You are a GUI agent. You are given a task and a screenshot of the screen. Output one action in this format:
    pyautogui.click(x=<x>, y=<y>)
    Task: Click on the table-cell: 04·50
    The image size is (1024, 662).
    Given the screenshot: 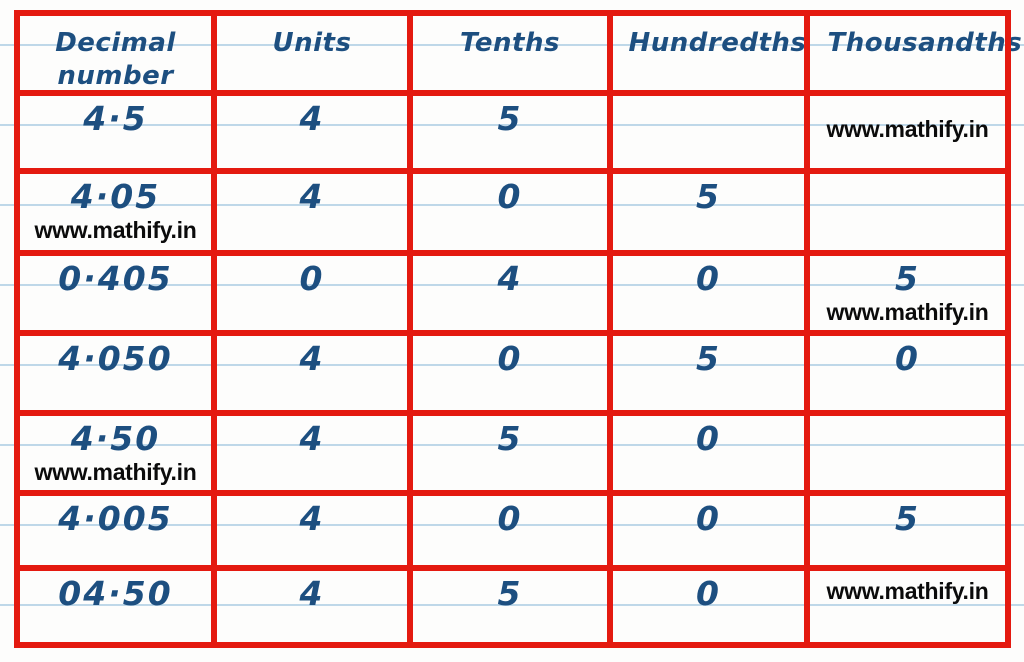 What is the action you would take?
    pyautogui.click(x=115, y=606)
    